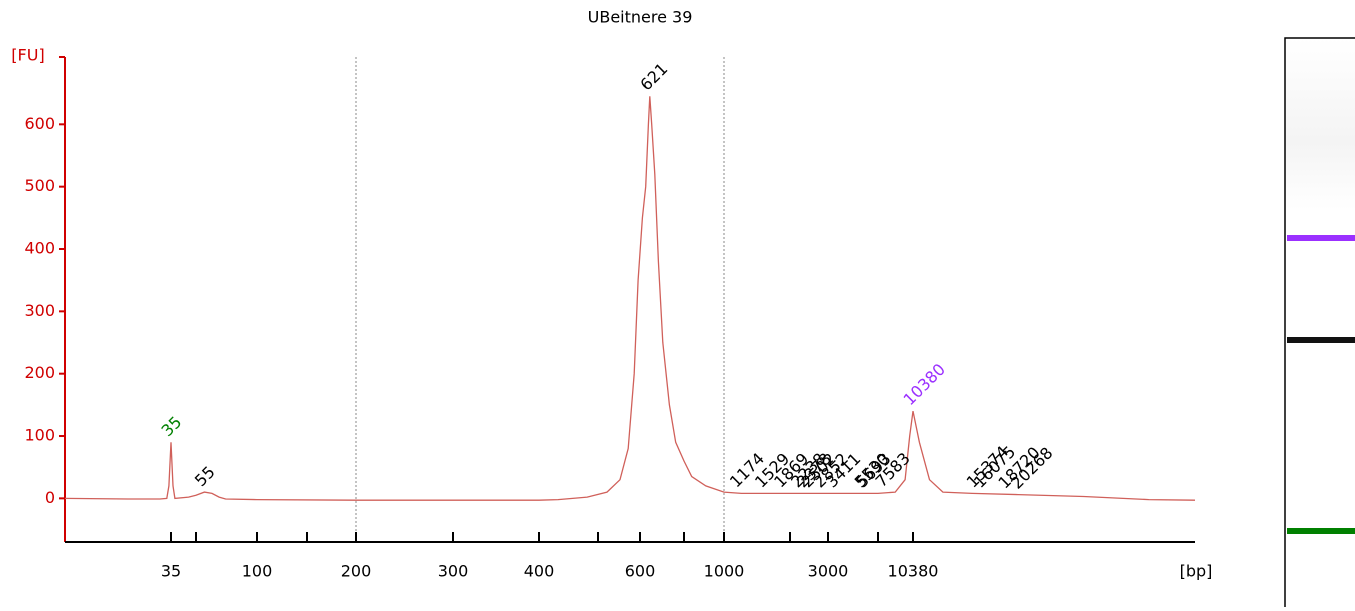 This screenshot has height=611, width=1355. Describe the element at coordinates (50, 497) in the screenshot. I see `y-tick-label: 0` at that location.